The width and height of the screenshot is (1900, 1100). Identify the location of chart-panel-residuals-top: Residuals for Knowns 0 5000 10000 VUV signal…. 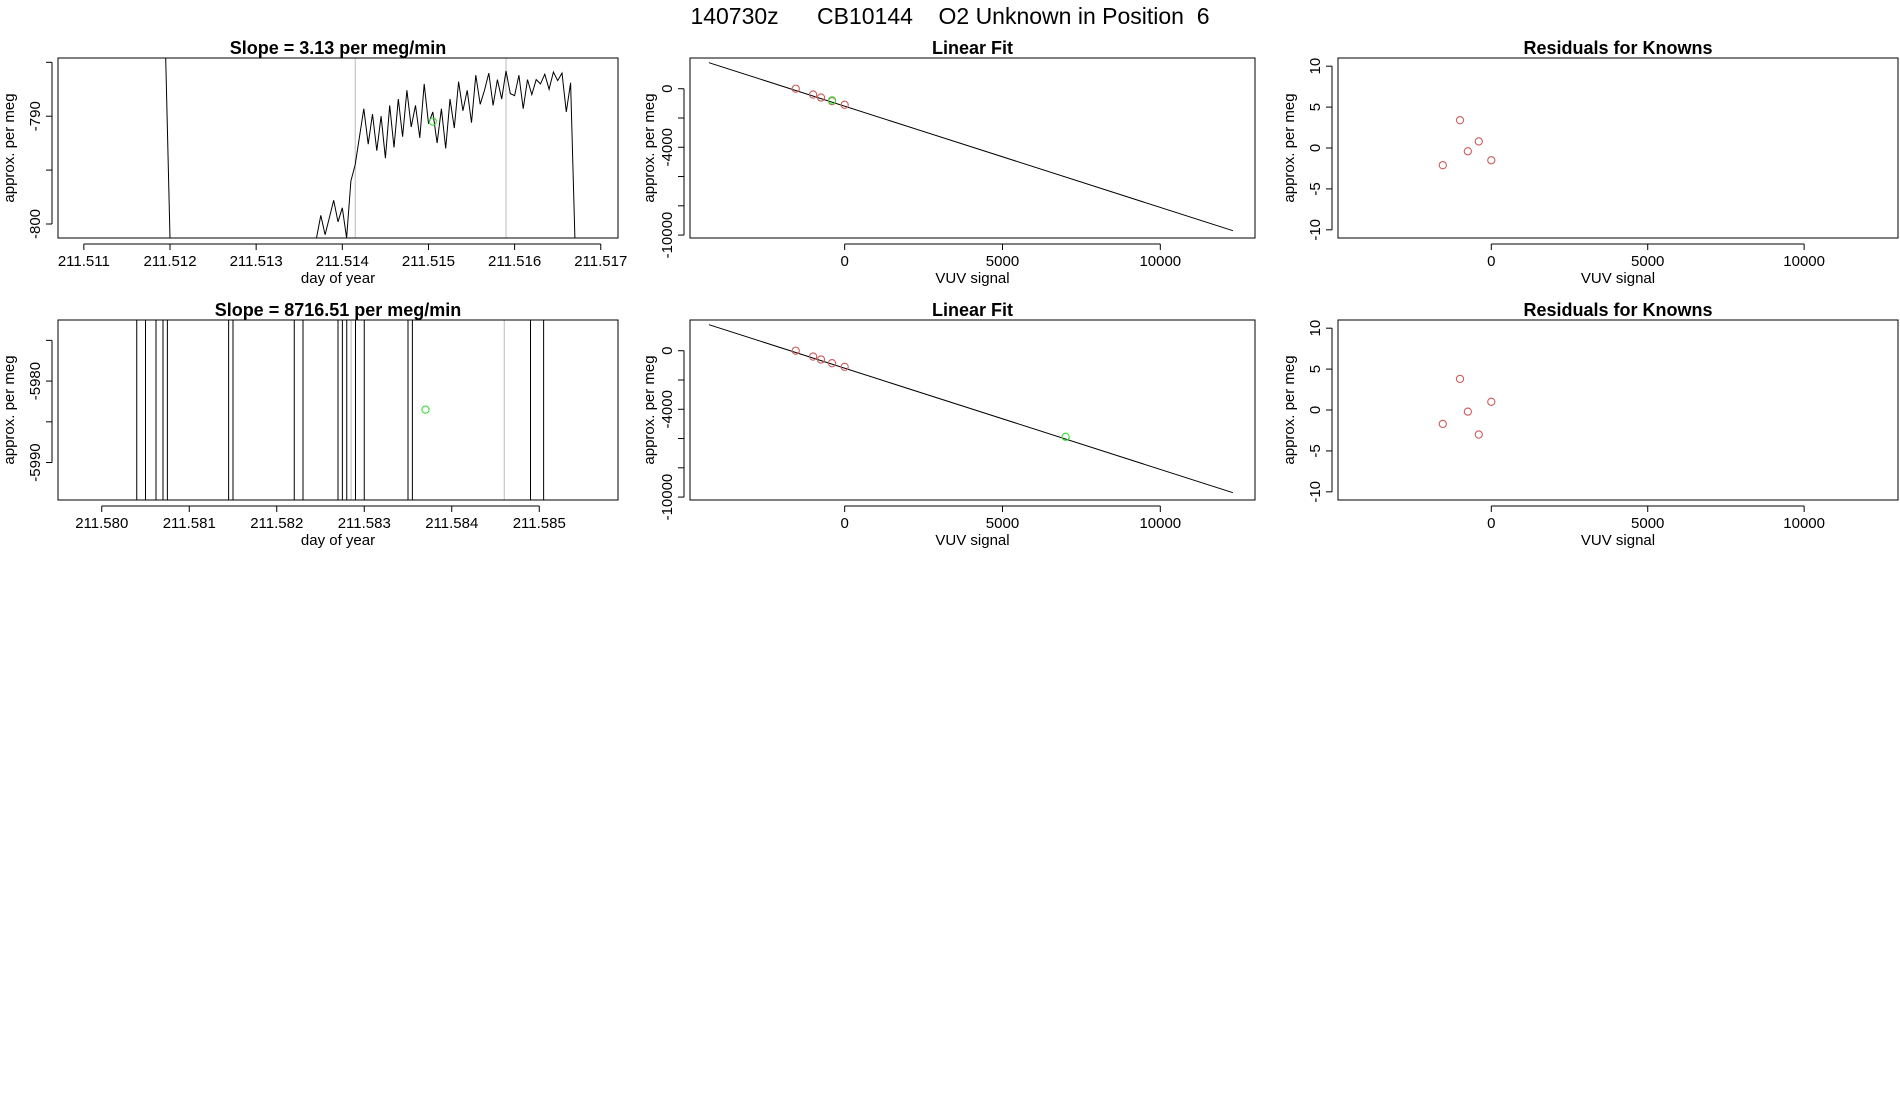
(1590, 162).